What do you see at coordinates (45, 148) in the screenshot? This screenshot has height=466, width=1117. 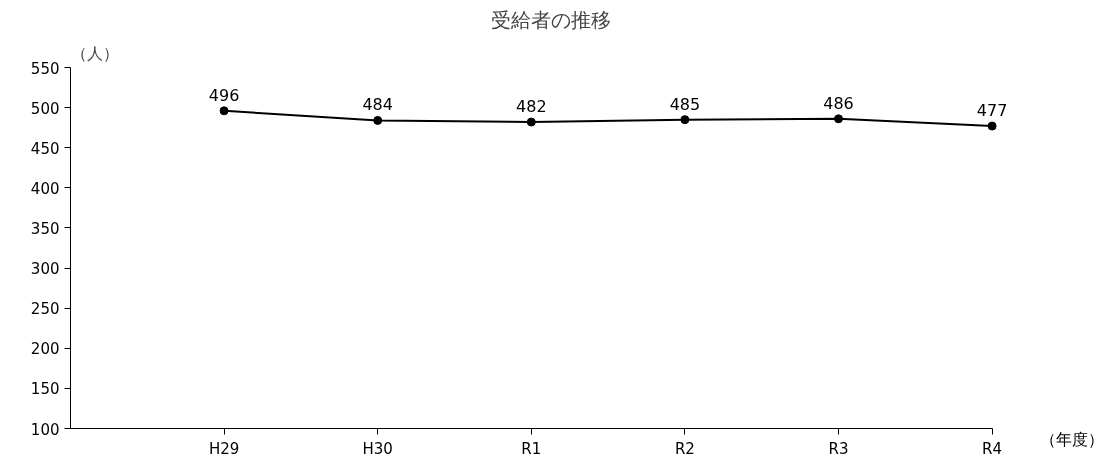 I see `y-tick-label: 450` at bounding box center [45, 148].